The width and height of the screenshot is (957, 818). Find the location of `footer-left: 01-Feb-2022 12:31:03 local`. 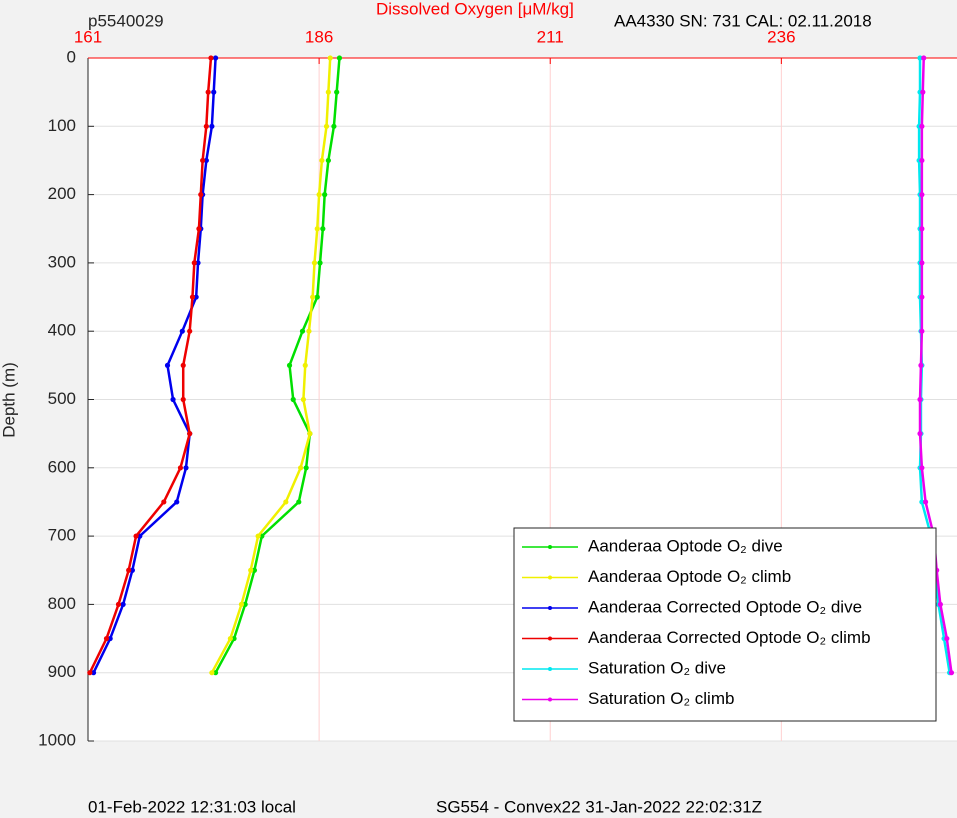

footer-left: 01-Feb-2022 12:31:03 local is located at coordinates (192, 806).